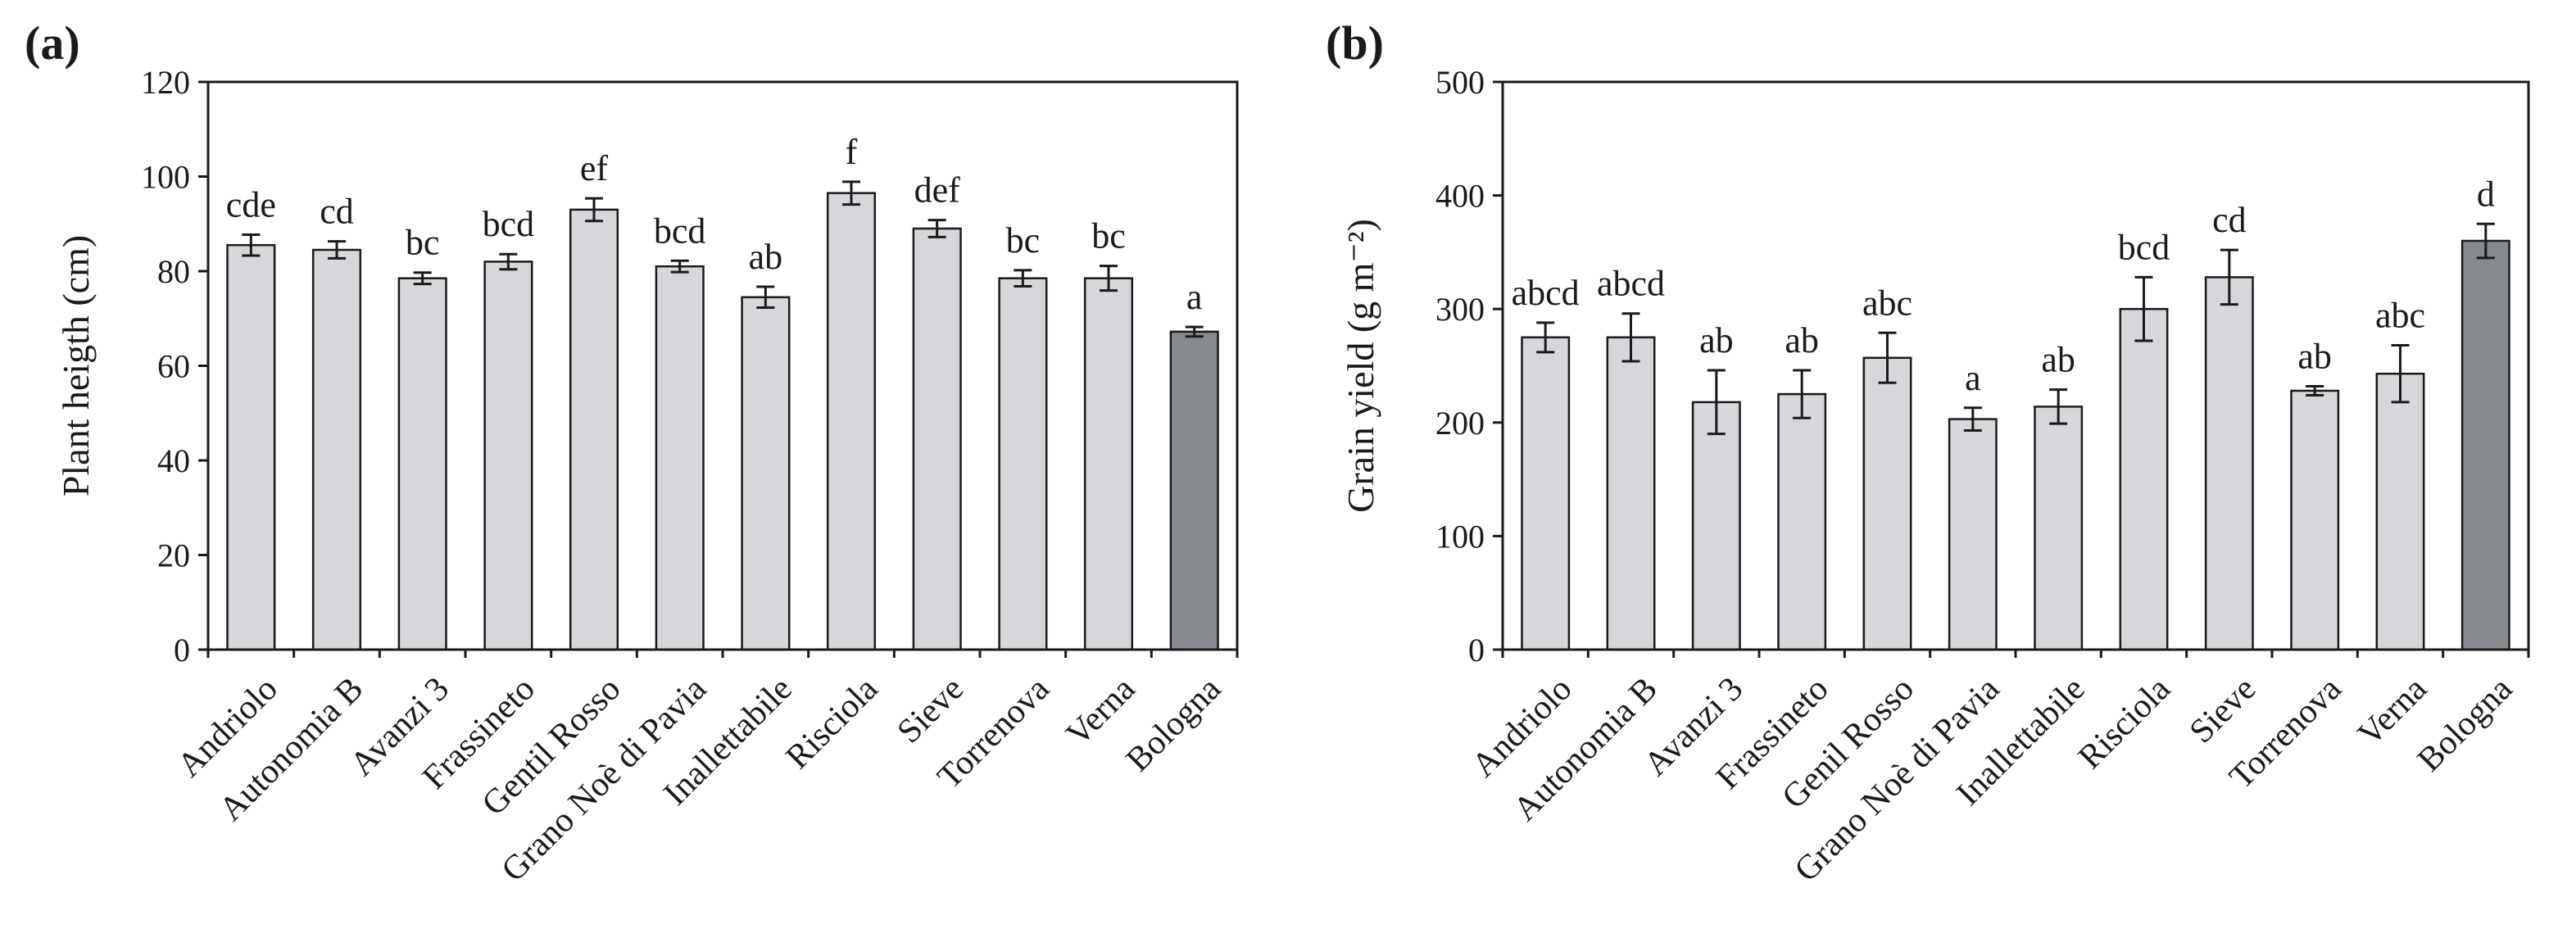 The height and width of the screenshot is (947, 2576). What do you see at coordinates (173, 271) in the screenshot?
I see `y-tick-label-5: 80` at bounding box center [173, 271].